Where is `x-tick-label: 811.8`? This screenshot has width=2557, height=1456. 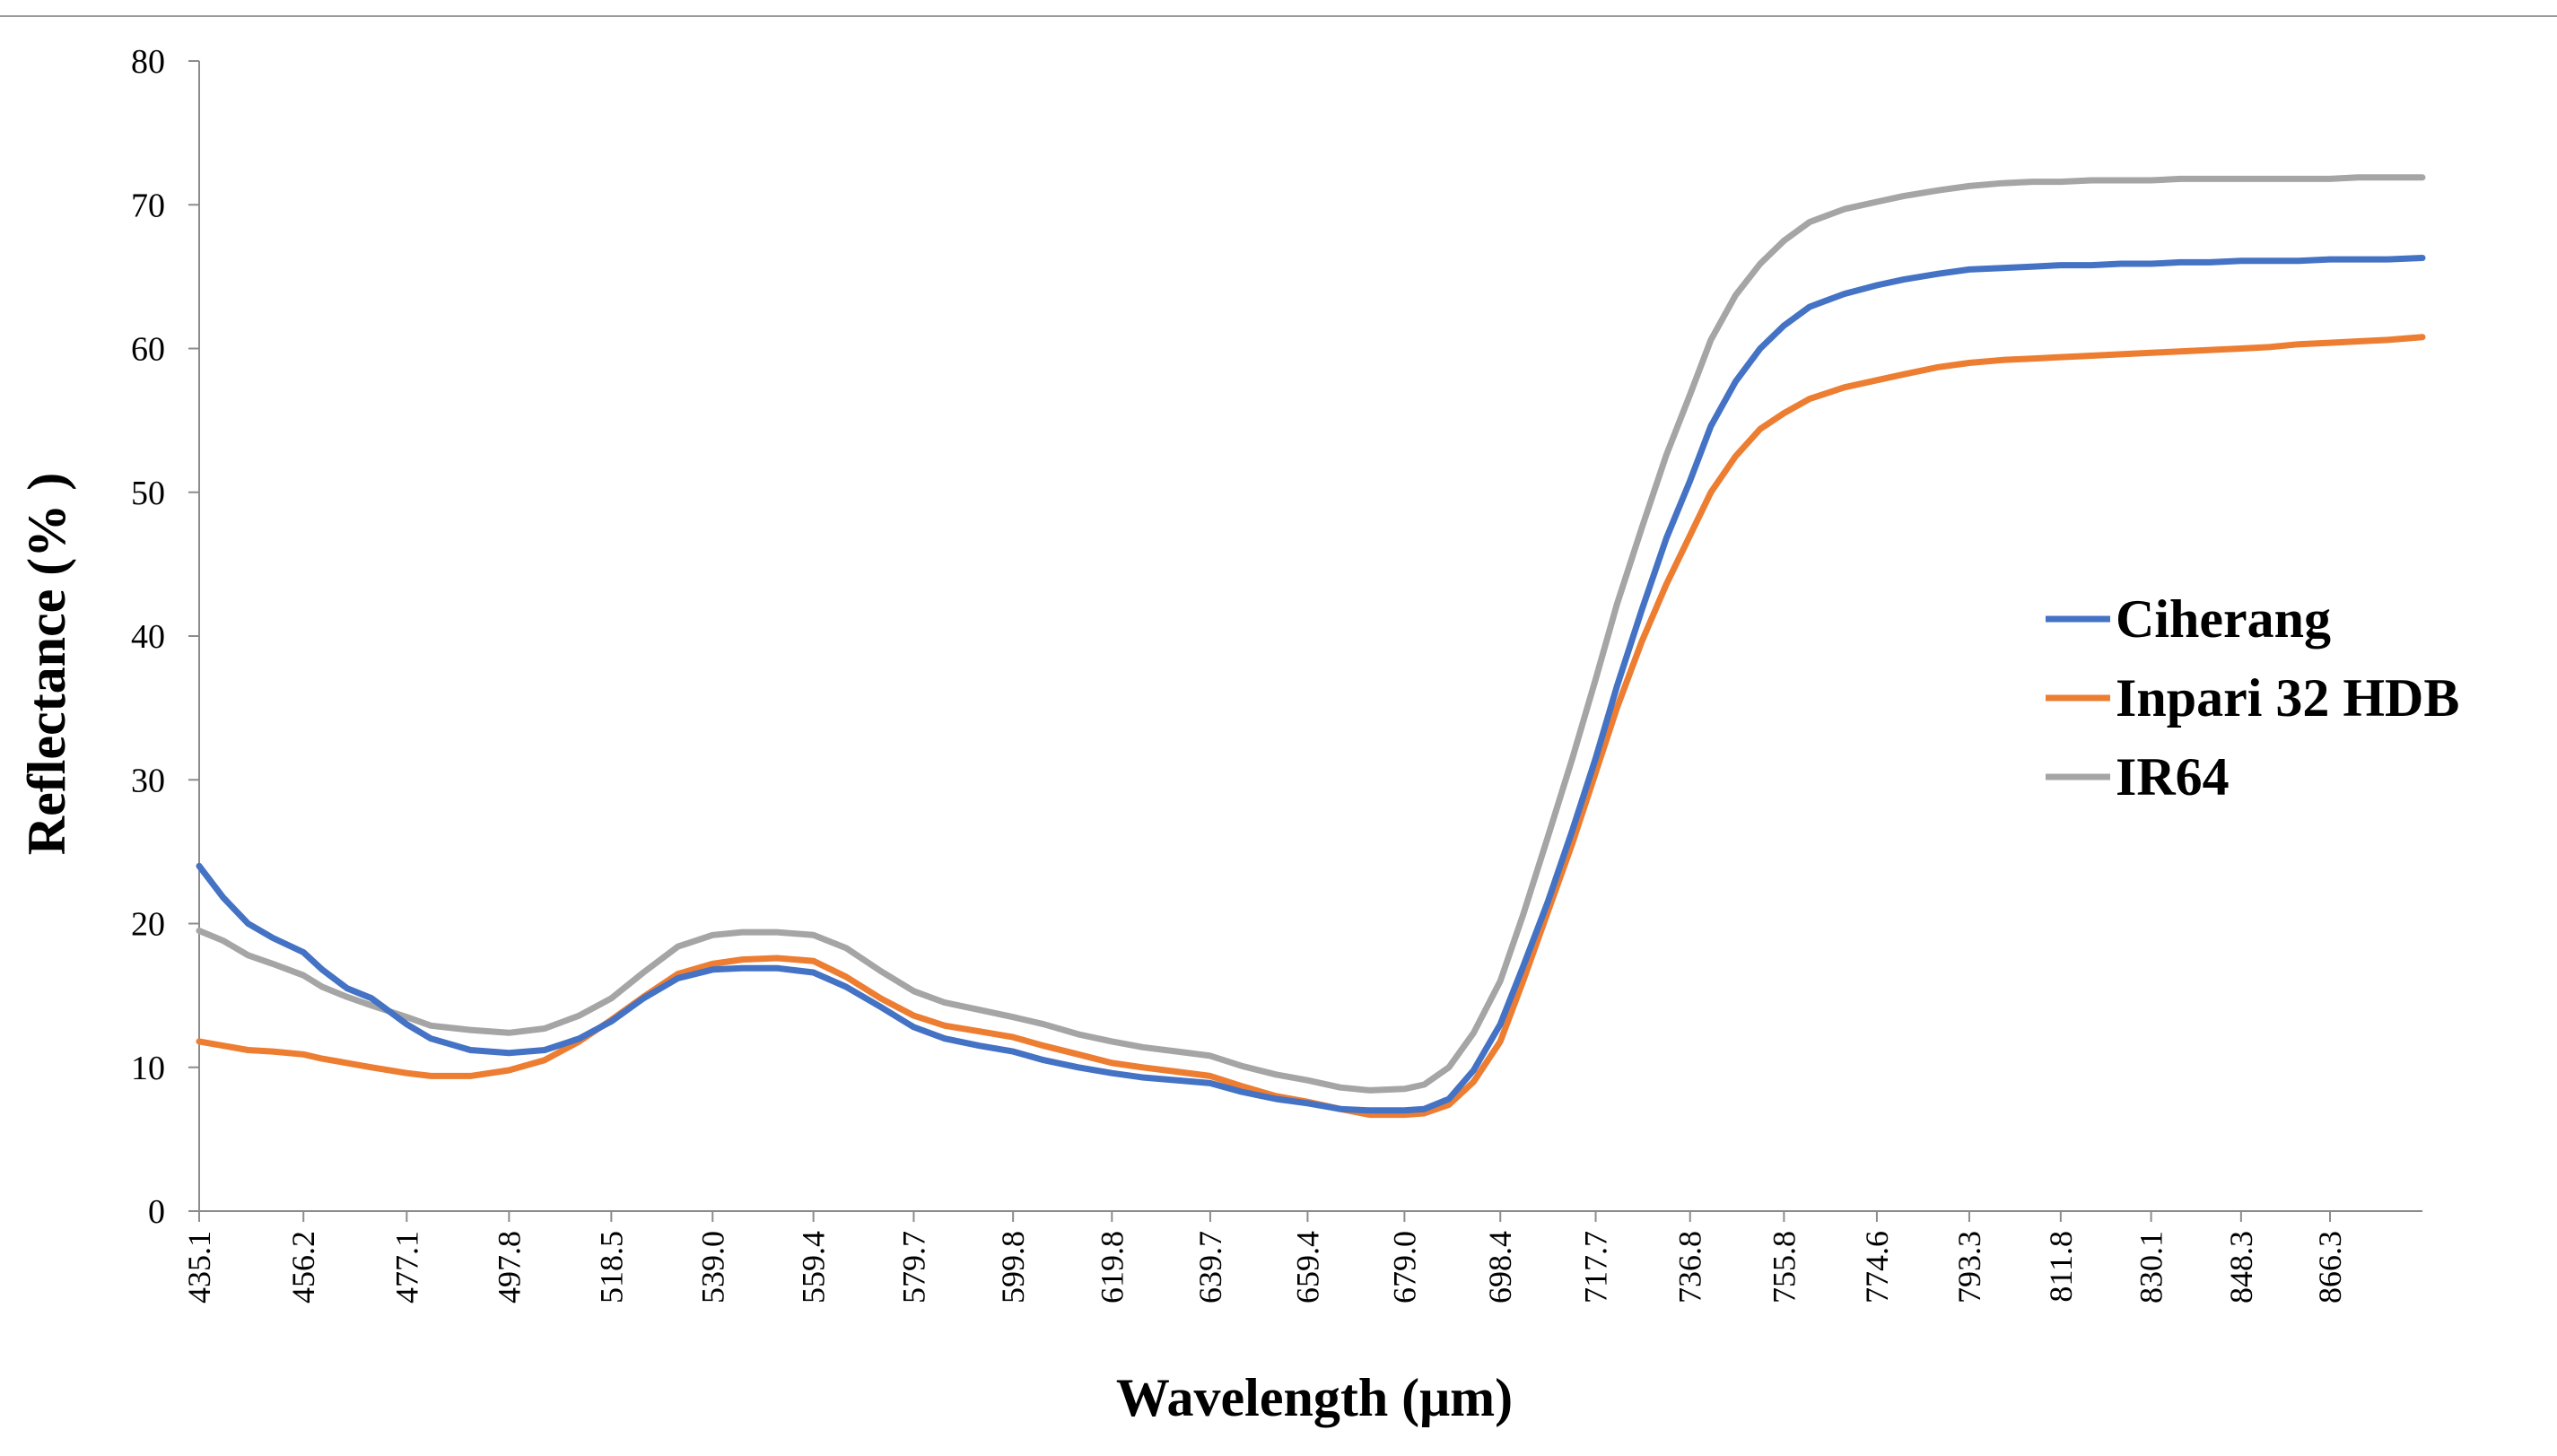 x-tick-label: 811.8 is located at coordinates (2061, 1267).